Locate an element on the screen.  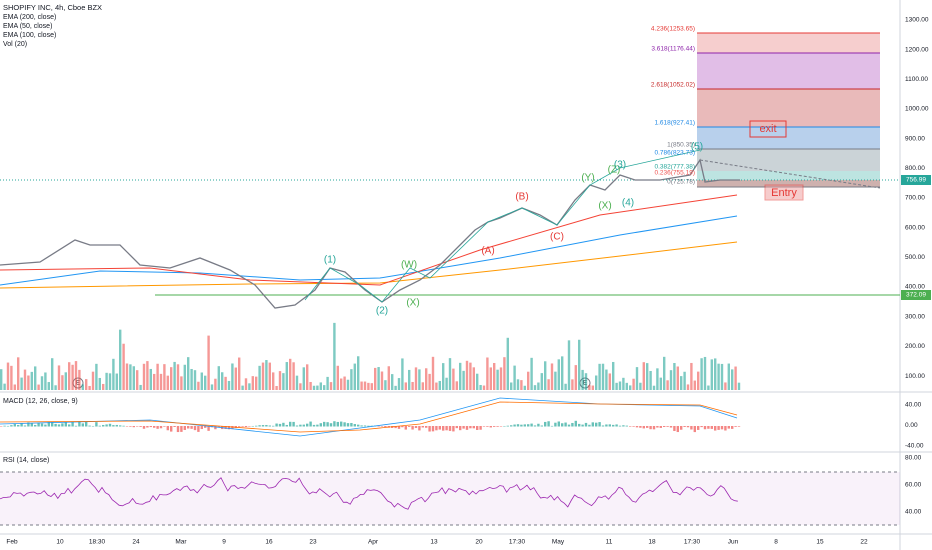
time-tick: 13 is located at coordinates (434, 542).